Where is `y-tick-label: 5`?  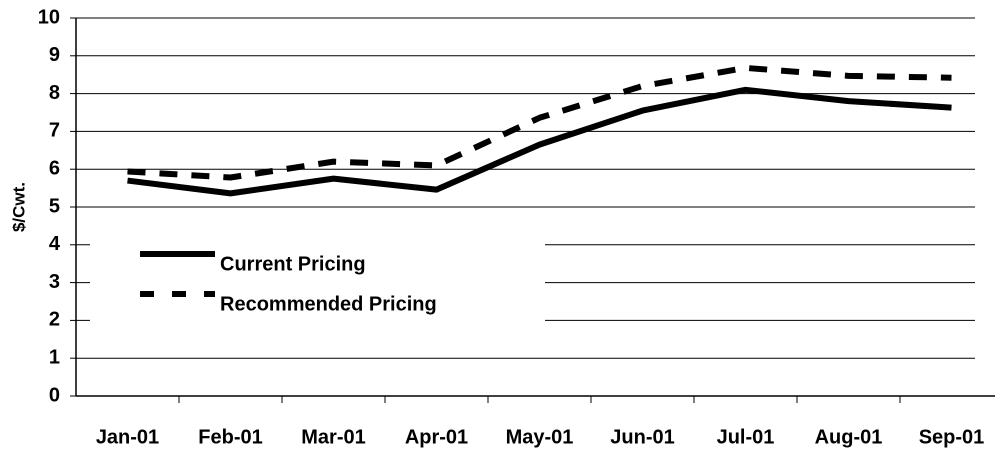 y-tick-label: 5 is located at coordinates (54, 206).